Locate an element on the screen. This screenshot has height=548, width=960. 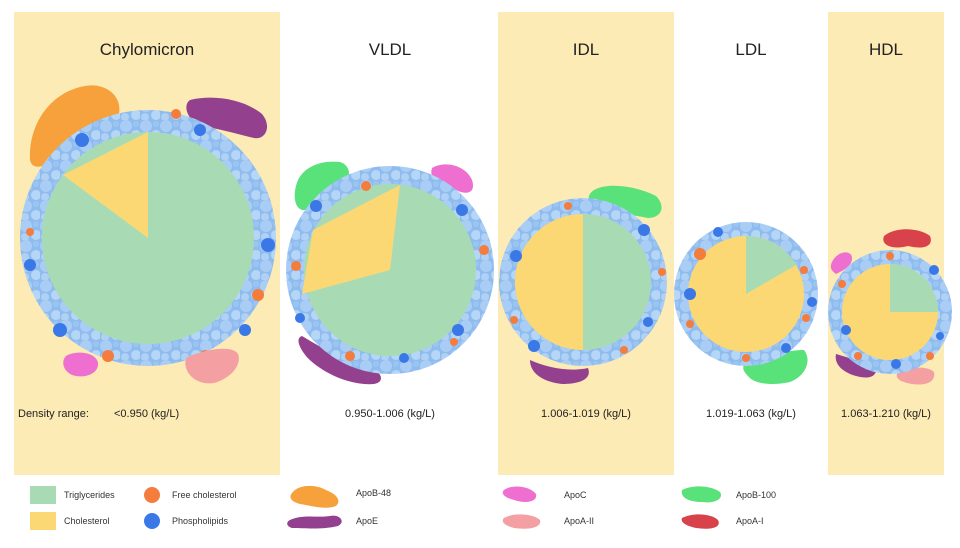
ldl-density: 1.019-1.063 (kg/L) is located at coordinates (751, 414).